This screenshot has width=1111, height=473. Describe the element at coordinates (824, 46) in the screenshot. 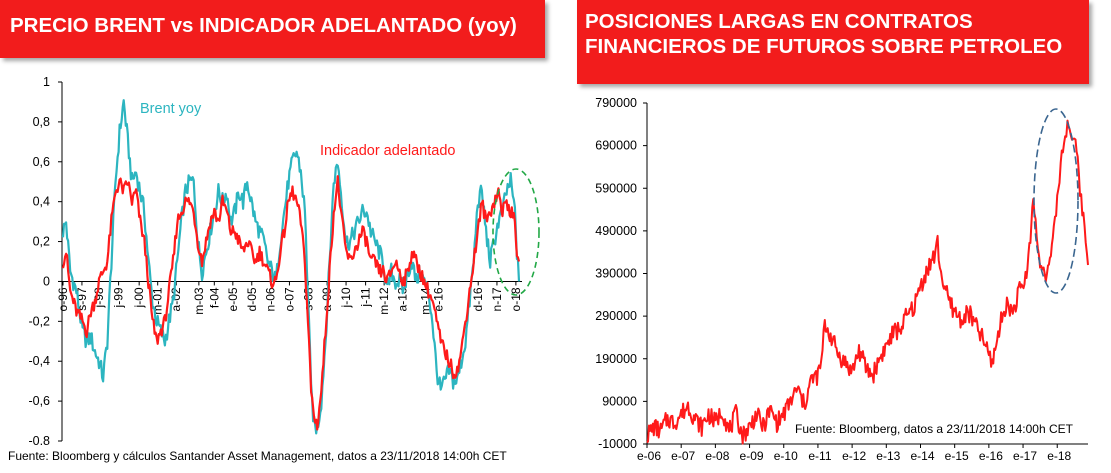

I see `right-chart-title-line2: FINANCIEROS DE FUTUROS SOBRE PETROLEO` at that location.